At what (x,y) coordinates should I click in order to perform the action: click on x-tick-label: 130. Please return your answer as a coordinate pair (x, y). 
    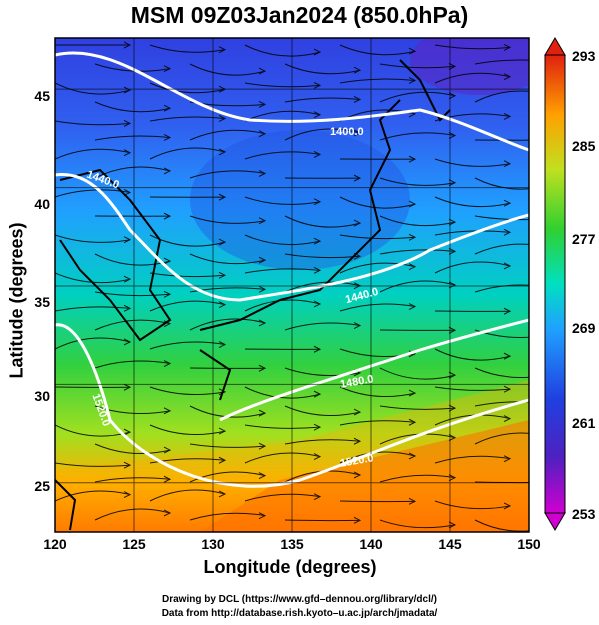
    Looking at the image, I should click on (213, 544).